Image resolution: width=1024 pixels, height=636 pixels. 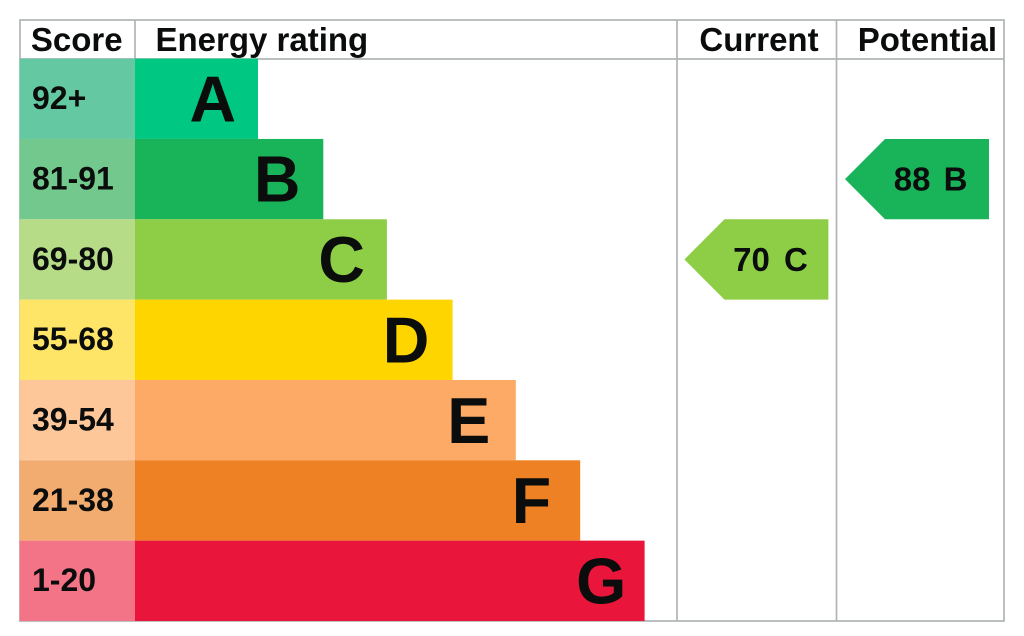 What do you see at coordinates (751, 259) in the screenshot?
I see `svg-text: 70` at bounding box center [751, 259].